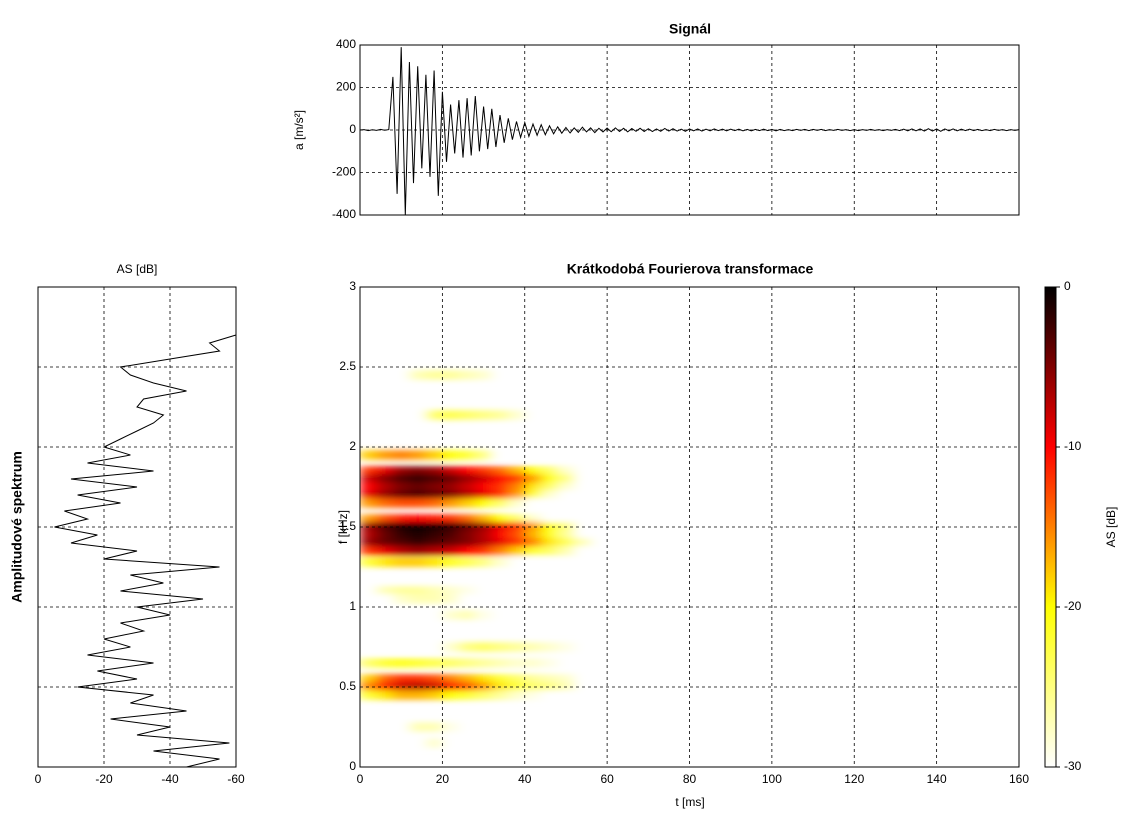  I want to click on x-tick-label: 0, so click(360, 779).